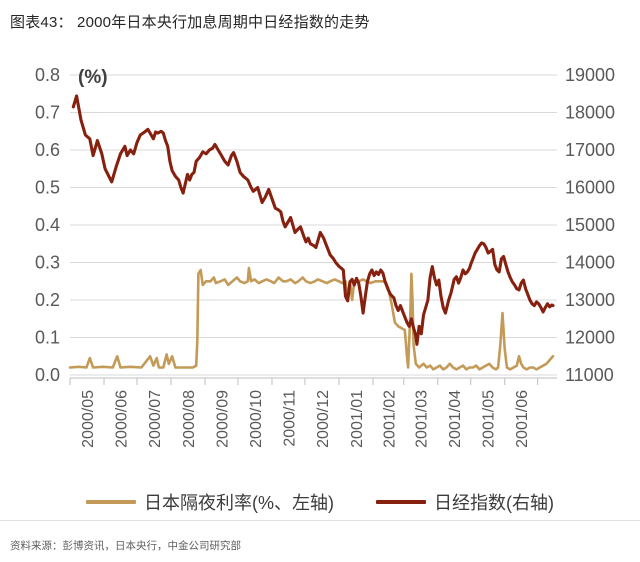 This screenshot has width=640, height=562. Describe the element at coordinates (522, 419) in the screenshot. I see `x-axis-month-label: 2001/06` at that location.